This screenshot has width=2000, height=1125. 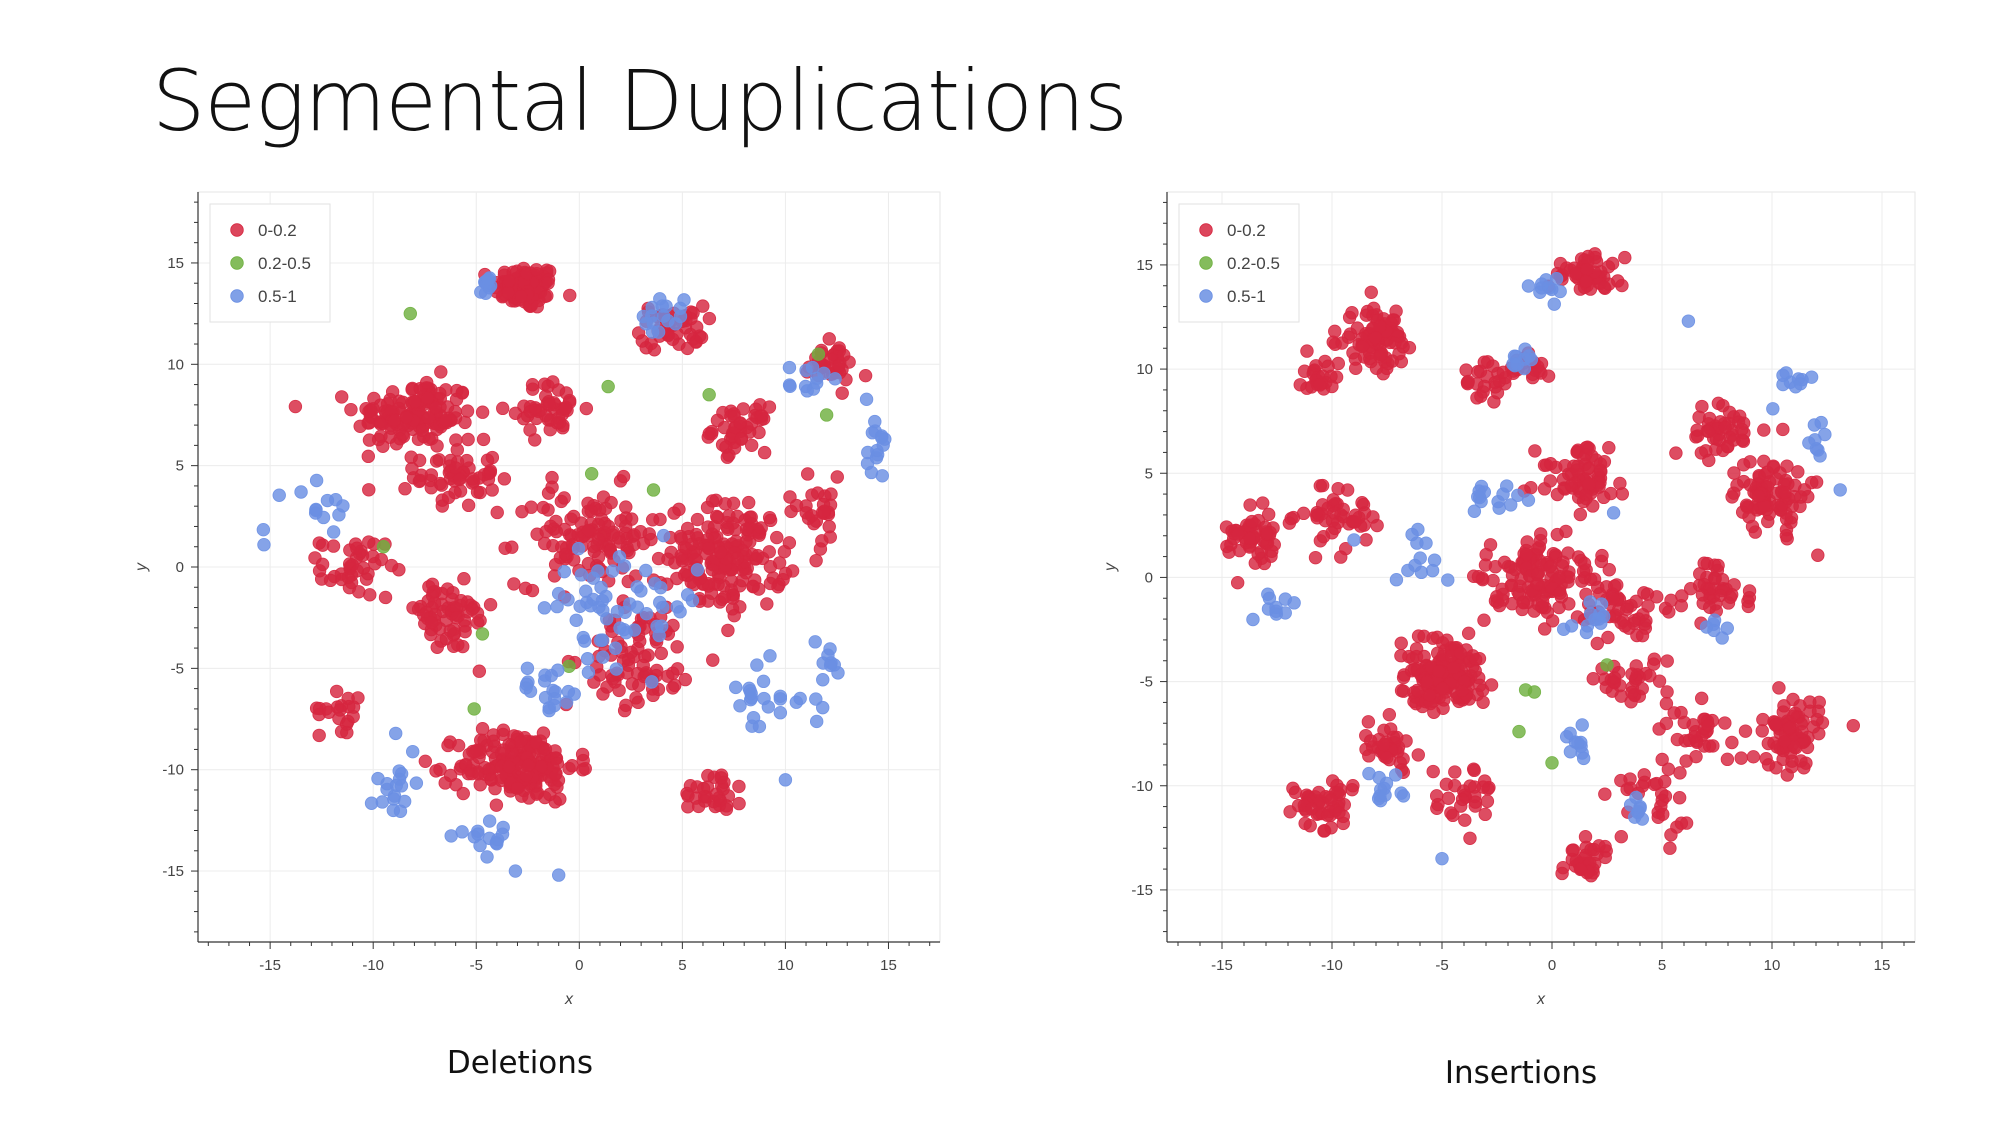 I want to click on deletions-x-tick-label: -5, so click(x=476, y=965).